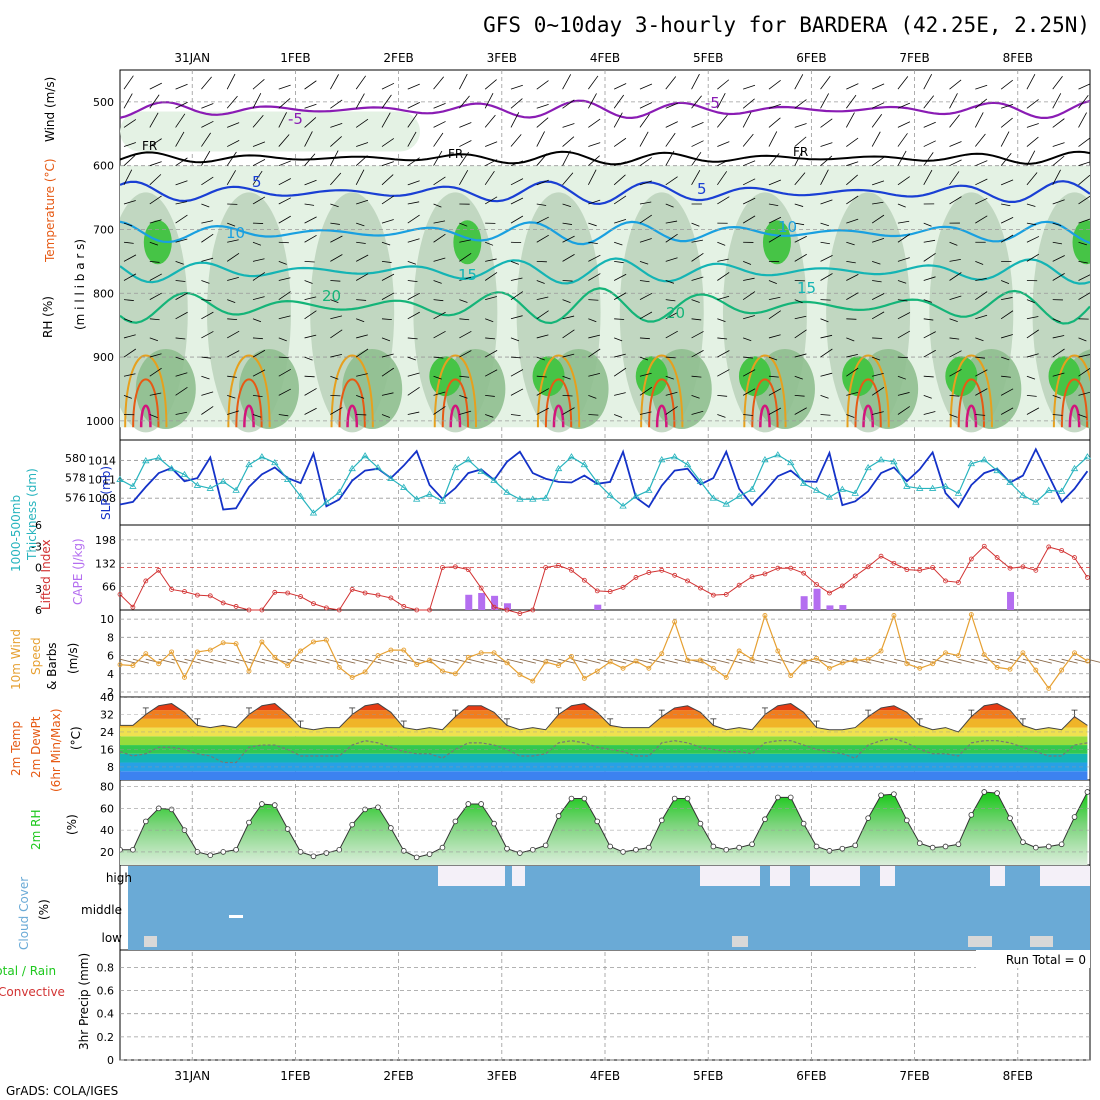 The width and height of the screenshot is (1100, 1100). Describe the element at coordinates (708, 1076) in the screenshot. I see `date-label: 5FEB` at that location.